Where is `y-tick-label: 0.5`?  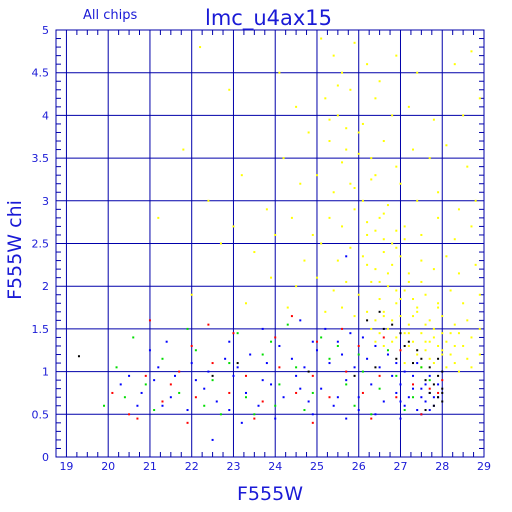
y-tick-label: 0.5 is located at coordinates (41, 414).